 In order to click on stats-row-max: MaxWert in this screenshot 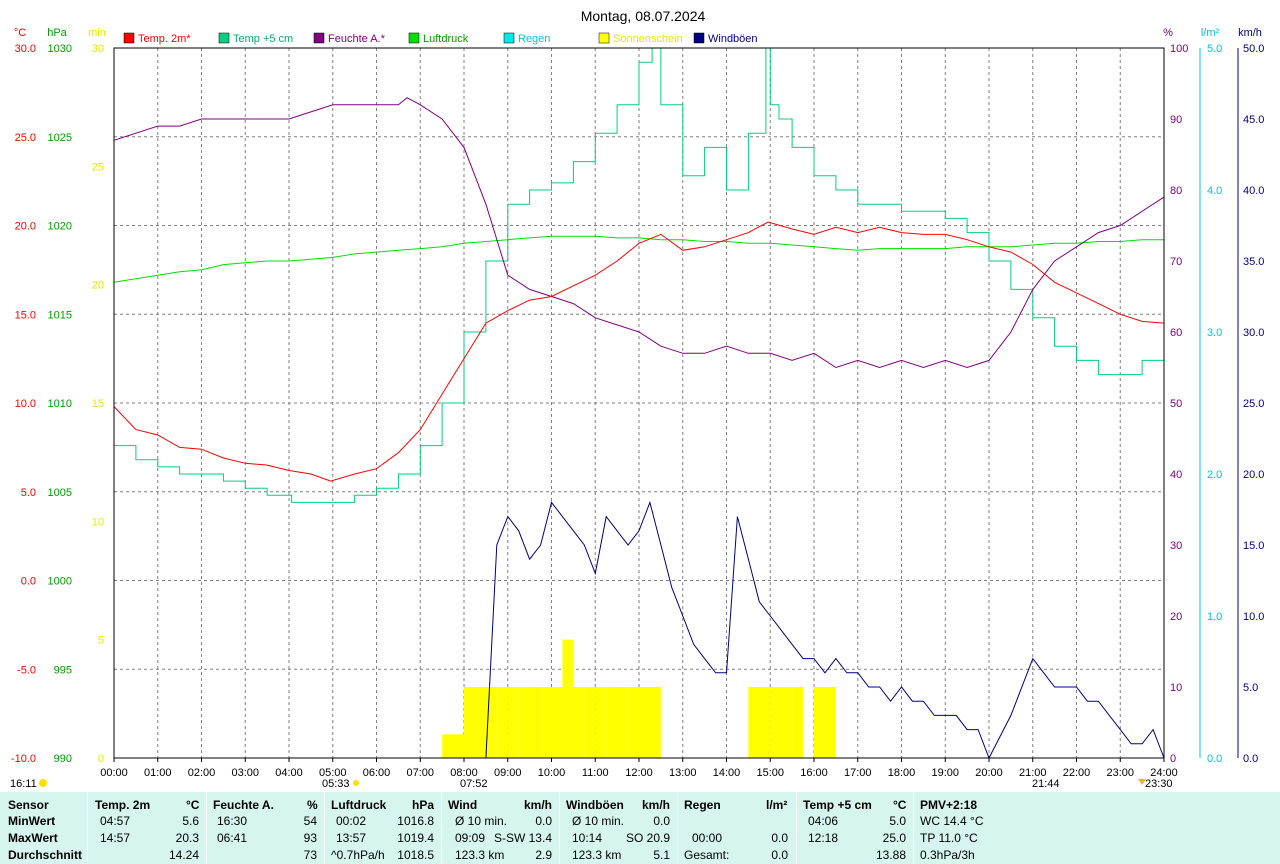, I will do `click(33, 838)`.